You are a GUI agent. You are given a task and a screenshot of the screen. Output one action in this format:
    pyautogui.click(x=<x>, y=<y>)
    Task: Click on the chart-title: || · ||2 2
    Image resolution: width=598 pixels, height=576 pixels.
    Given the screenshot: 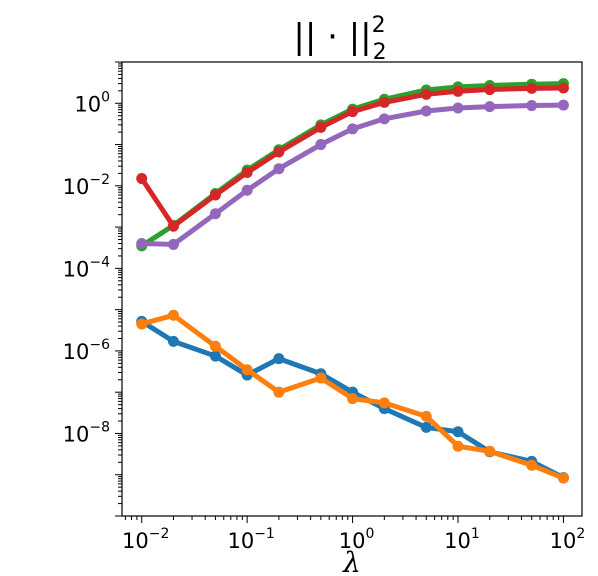 What is the action you would take?
    pyautogui.click(x=339, y=39)
    